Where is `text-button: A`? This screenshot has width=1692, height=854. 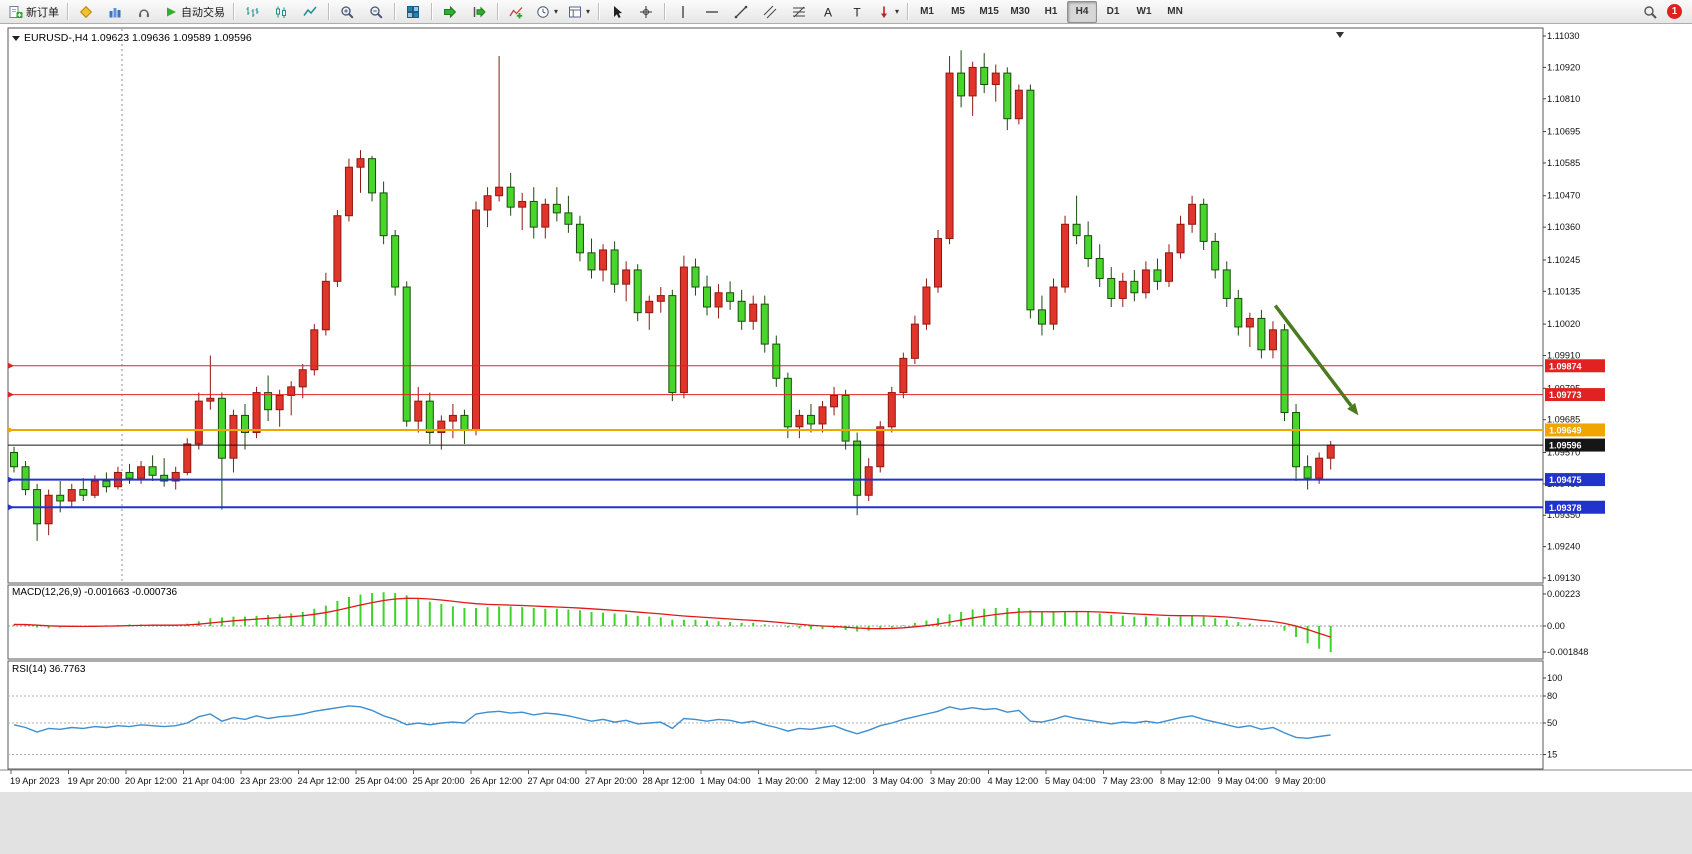
text-button: A is located at coordinates (828, 12).